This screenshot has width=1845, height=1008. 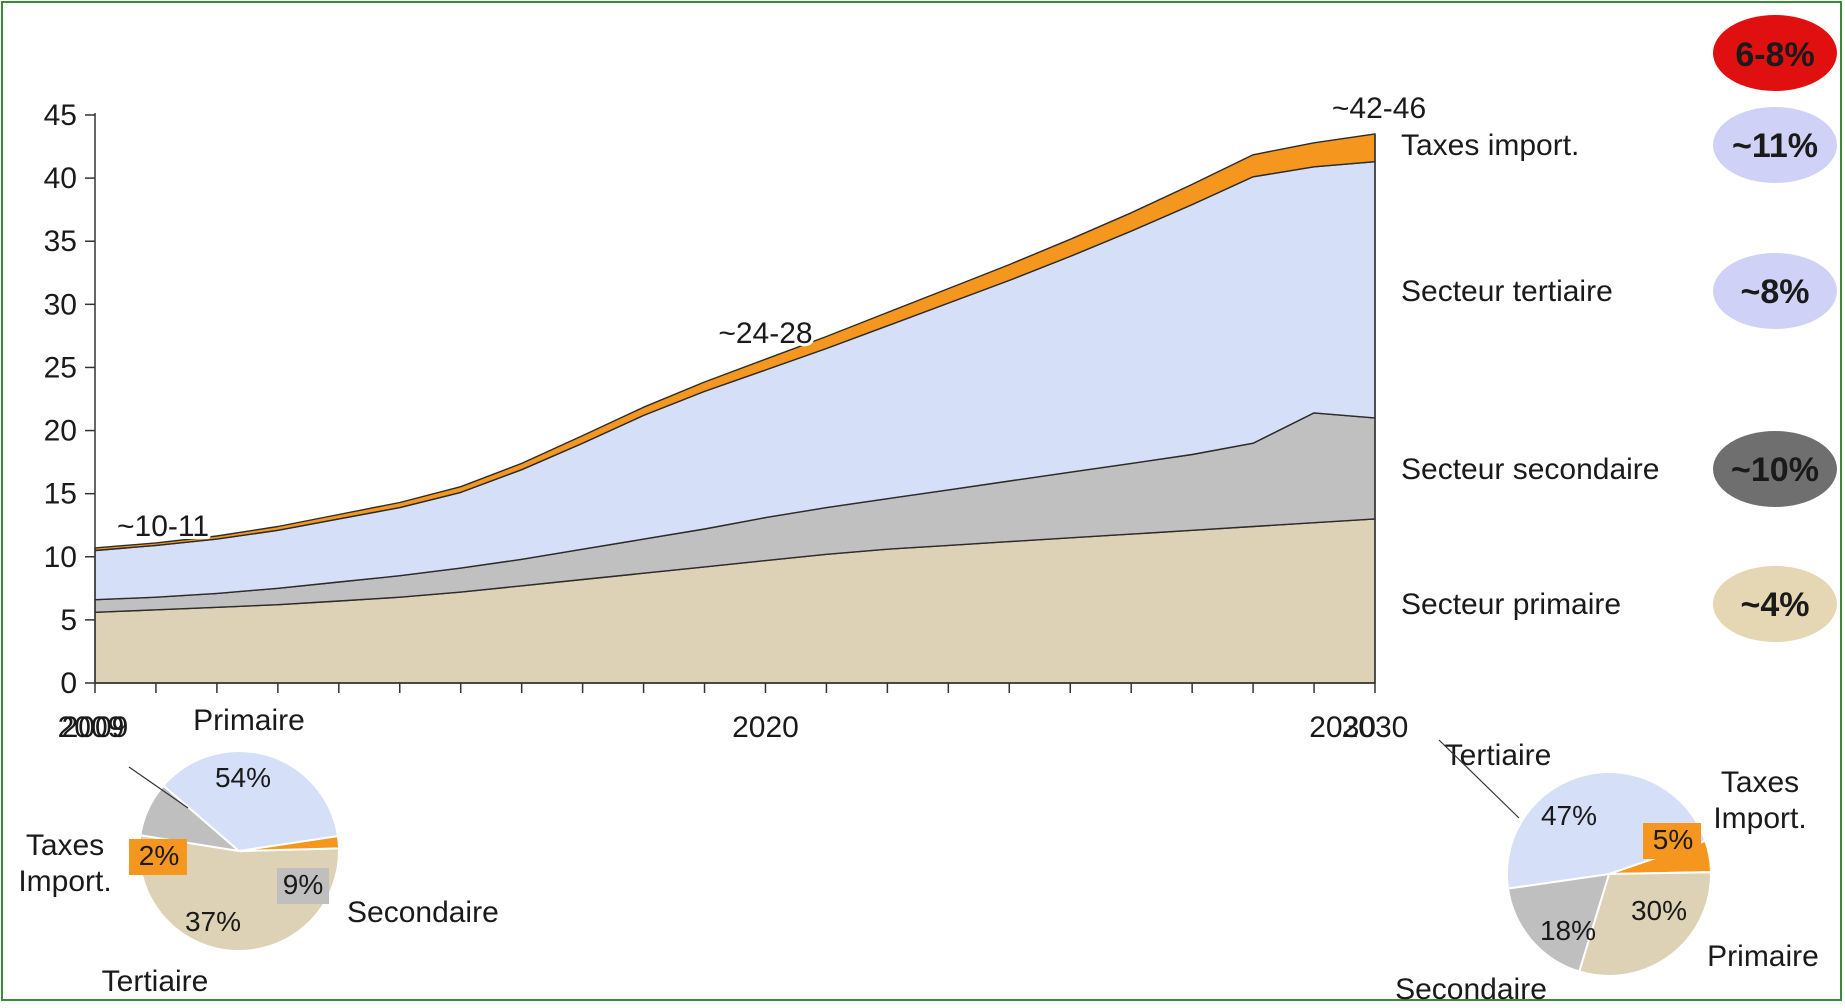 What do you see at coordinates (1375, 727) in the screenshot?
I see `x-tick-label: 2030` at bounding box center [1375, 727].